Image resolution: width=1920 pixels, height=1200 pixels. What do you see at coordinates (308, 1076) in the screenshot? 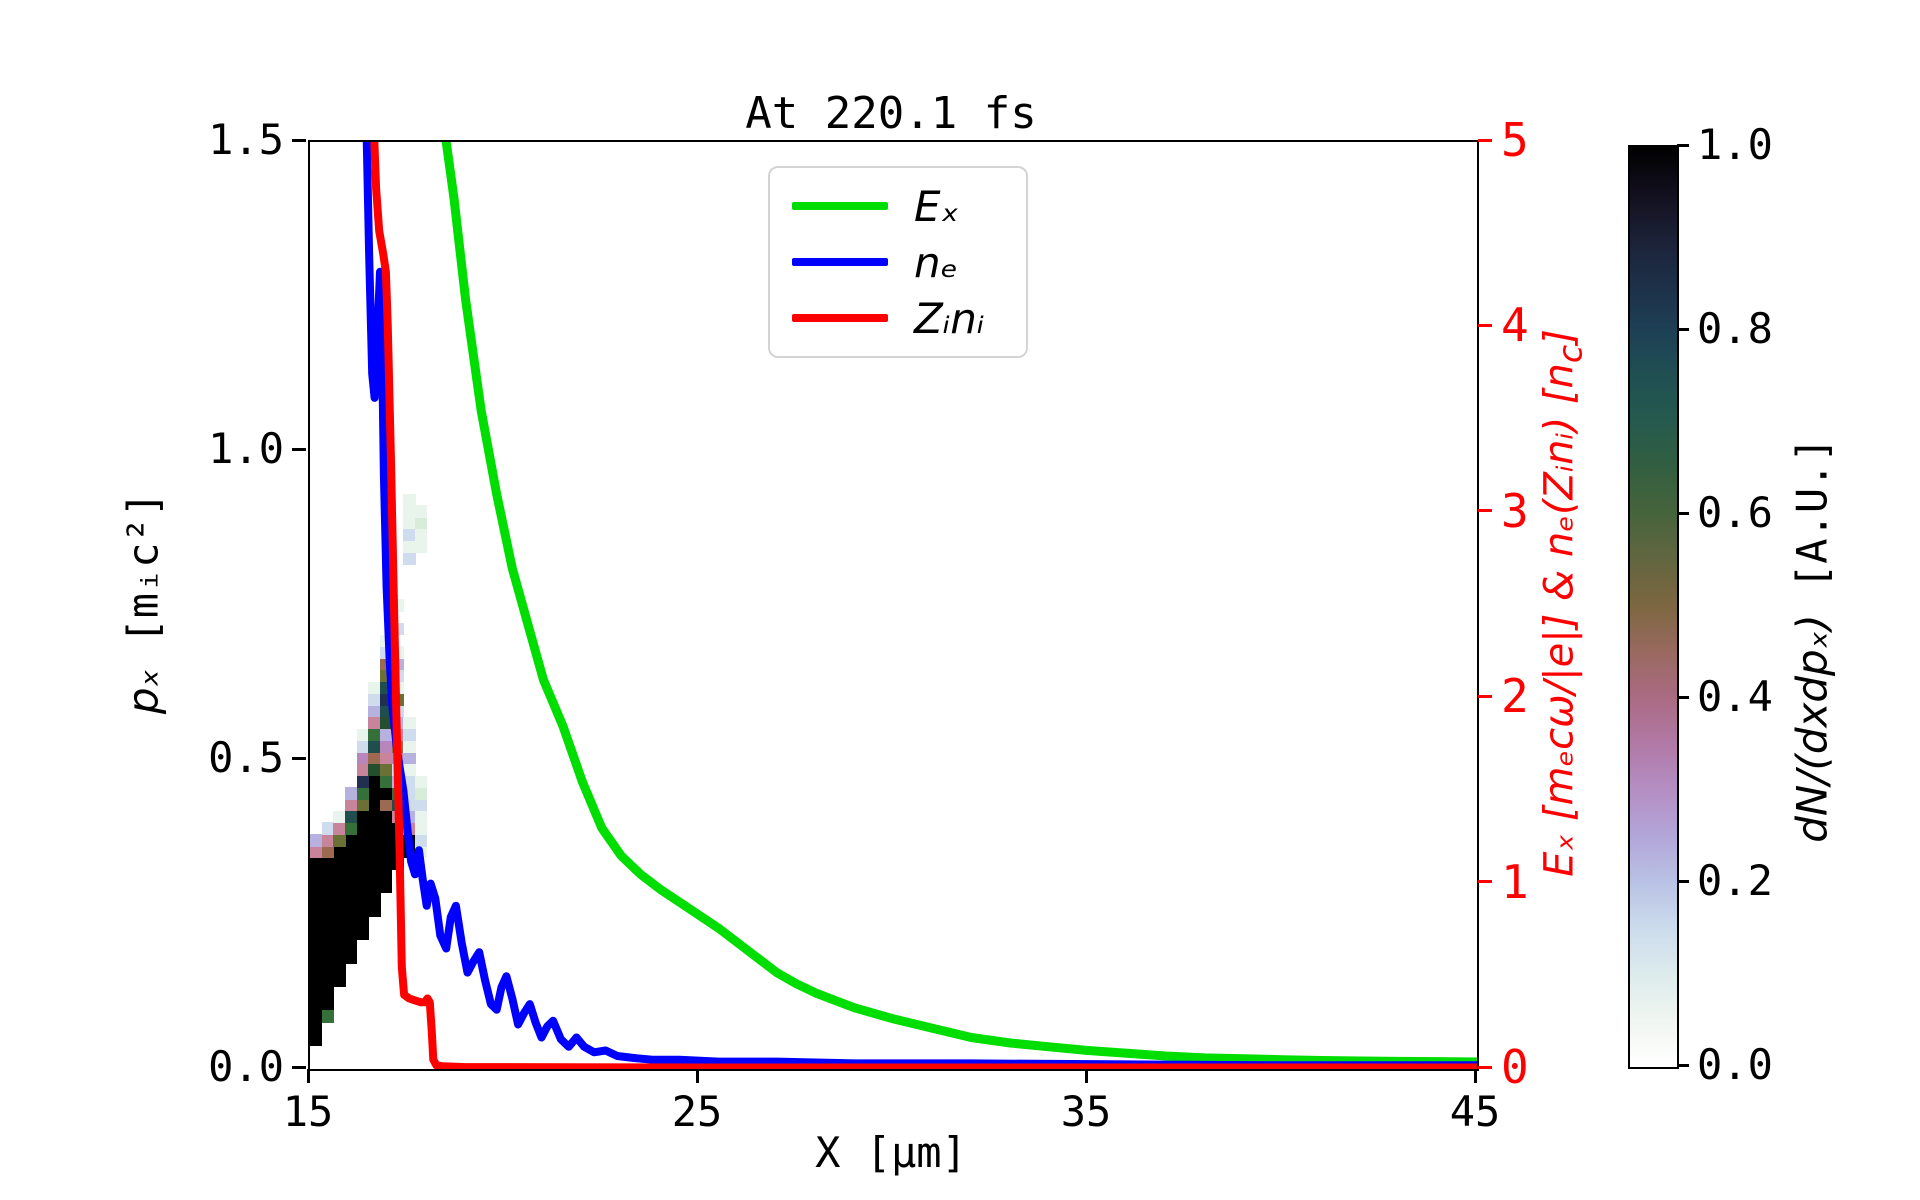
I see `x-tick` at bounding box center [308, 1076].